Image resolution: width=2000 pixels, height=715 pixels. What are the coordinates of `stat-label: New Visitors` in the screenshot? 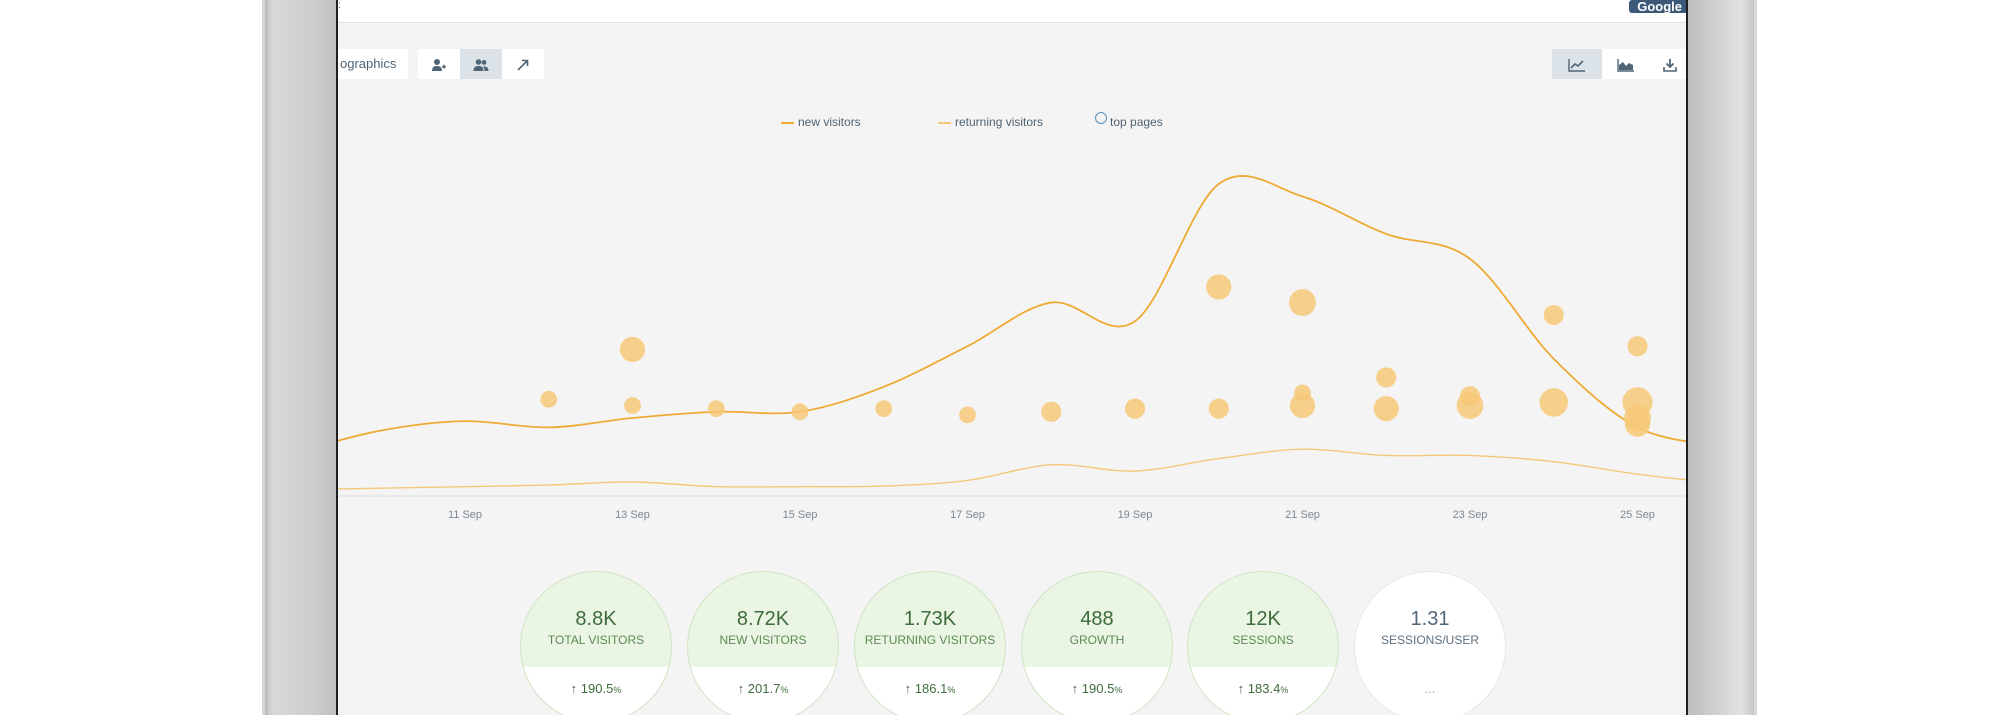 It's located at (763, 640).